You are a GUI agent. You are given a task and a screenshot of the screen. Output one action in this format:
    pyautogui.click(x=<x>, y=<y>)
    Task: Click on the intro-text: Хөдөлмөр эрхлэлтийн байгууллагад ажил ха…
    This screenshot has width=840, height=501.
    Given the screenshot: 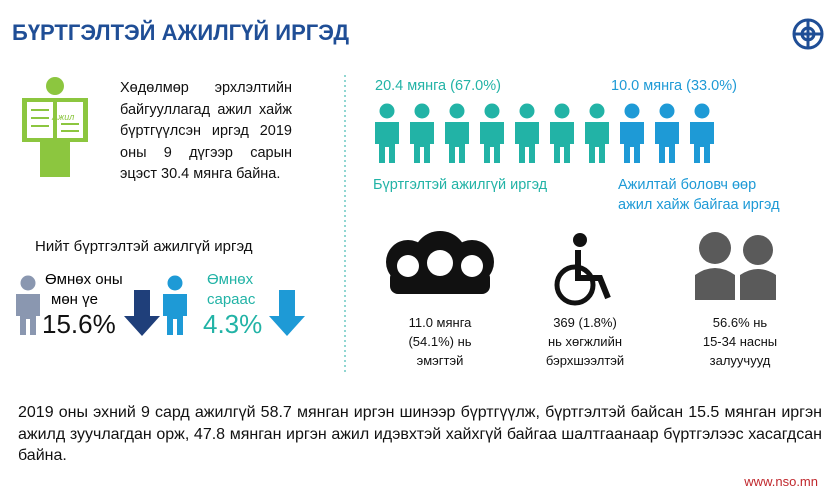 What is the action you would take?
    pyautogui.click(x=206, y=131)
    